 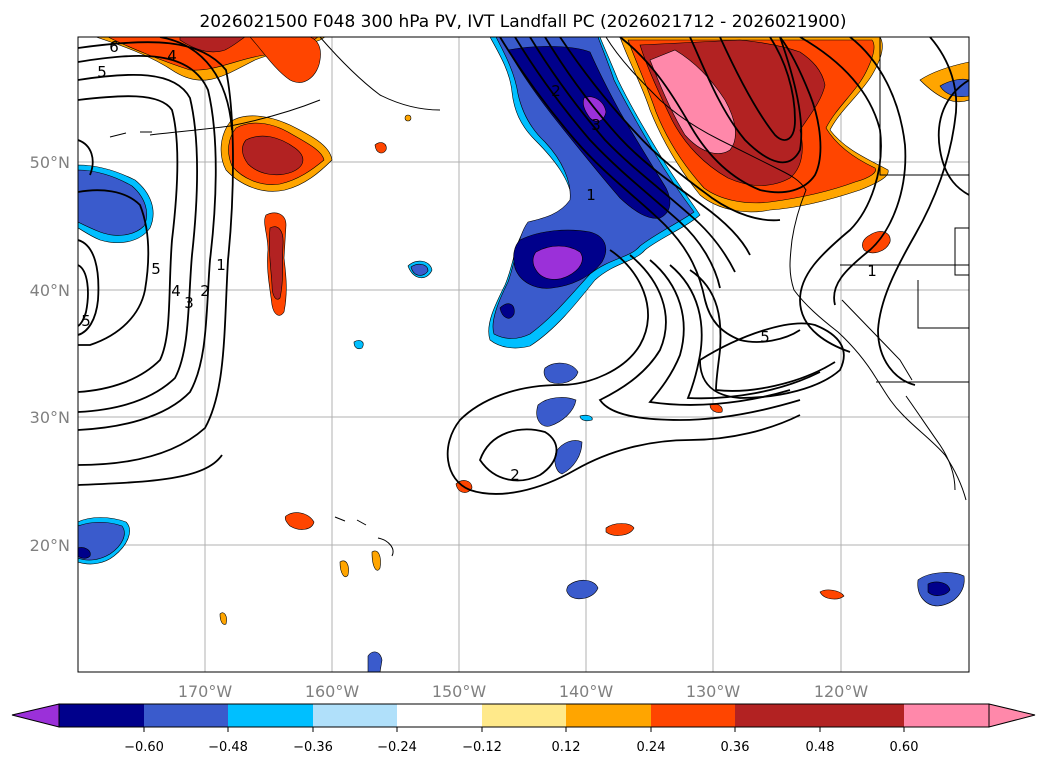 I want to click on colorbar-extend-min, so click(x=35, y=715).